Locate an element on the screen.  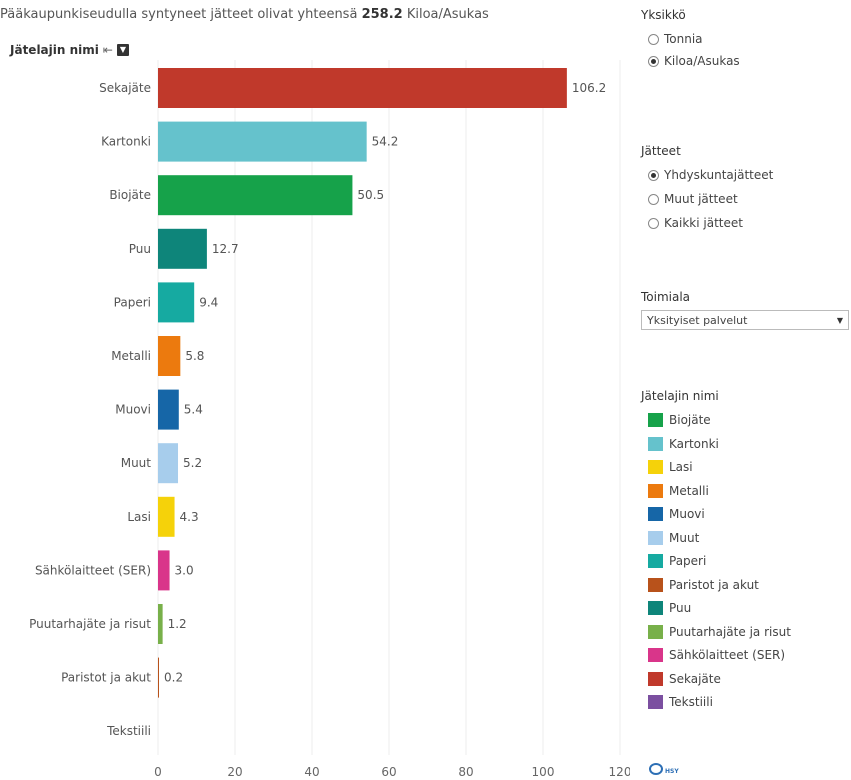
value-label: 12.7 is located at coordinates (225, 249).